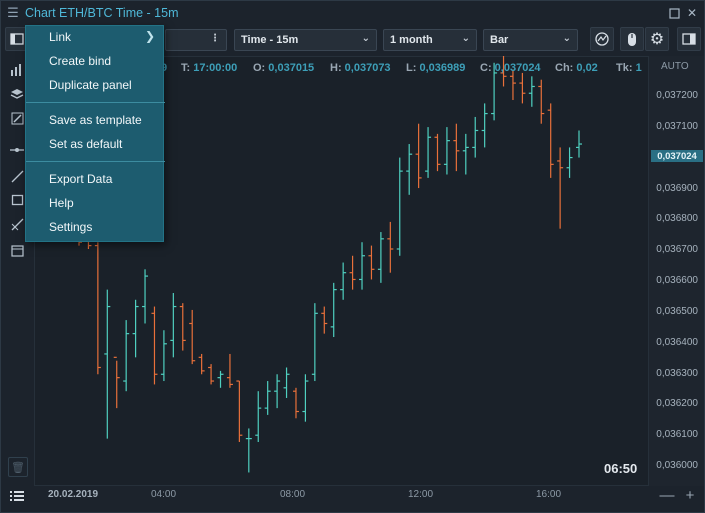 Image resolution: width=705 pixels, height=513 pixels. I want to click on sidebar-toggle-icon, so click(689, 39).